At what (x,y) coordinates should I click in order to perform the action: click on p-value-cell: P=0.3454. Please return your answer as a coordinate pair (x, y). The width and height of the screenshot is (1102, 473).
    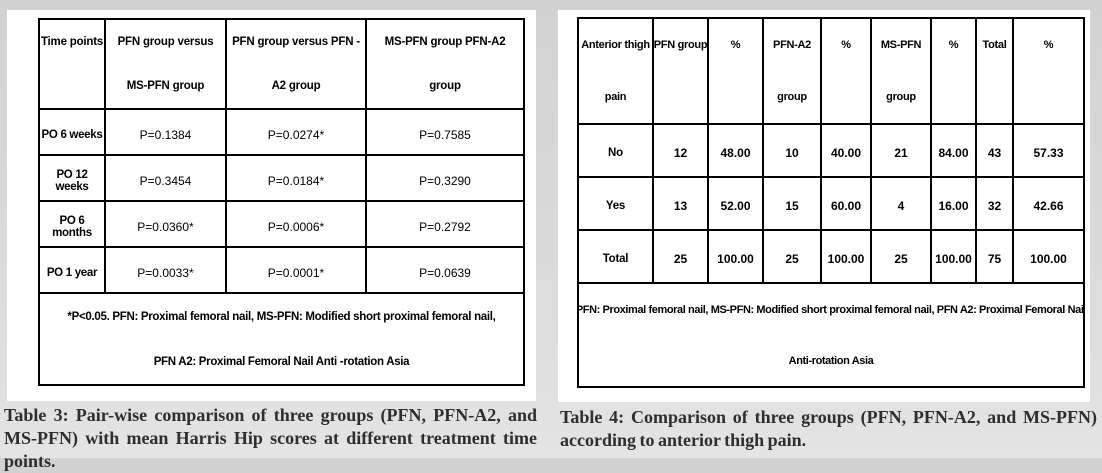
    Looking at the image, I should click on (165, 178).